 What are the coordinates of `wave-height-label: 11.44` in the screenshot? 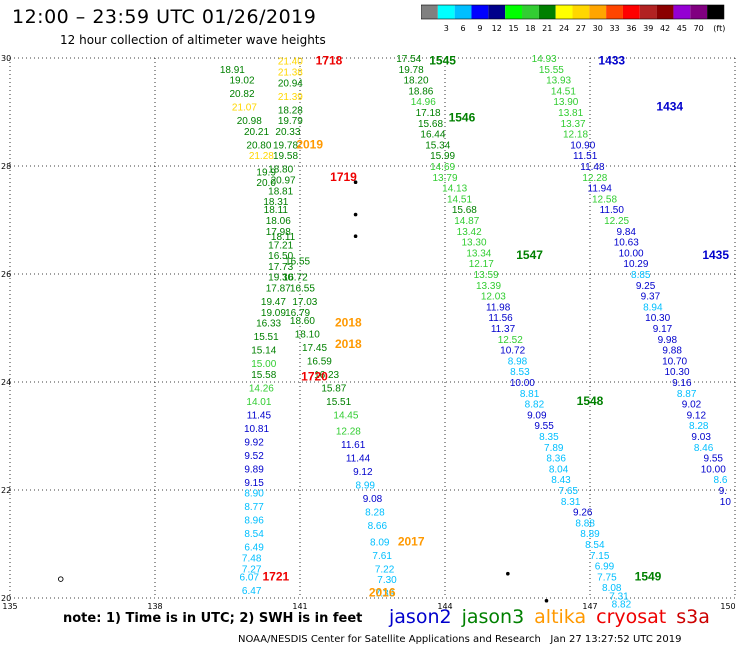 It's located at (358, 459).